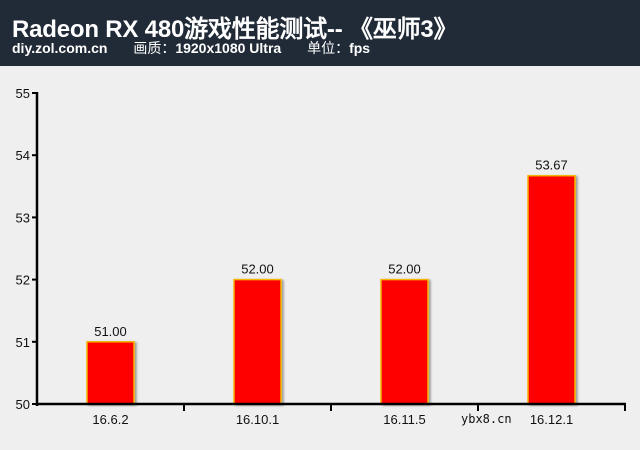 The width and height of the screenshot is (640, 450). What do you see at coordinates (486, 419) in the screenshot?
I see `watermark: ybx8.cn` at bounding box center [486, 419].